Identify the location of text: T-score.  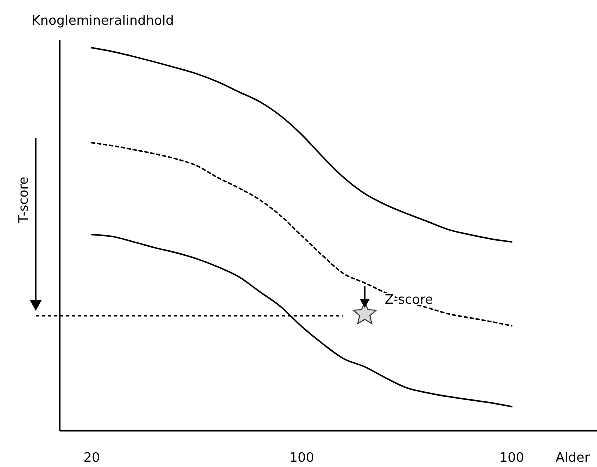
(24, 200).